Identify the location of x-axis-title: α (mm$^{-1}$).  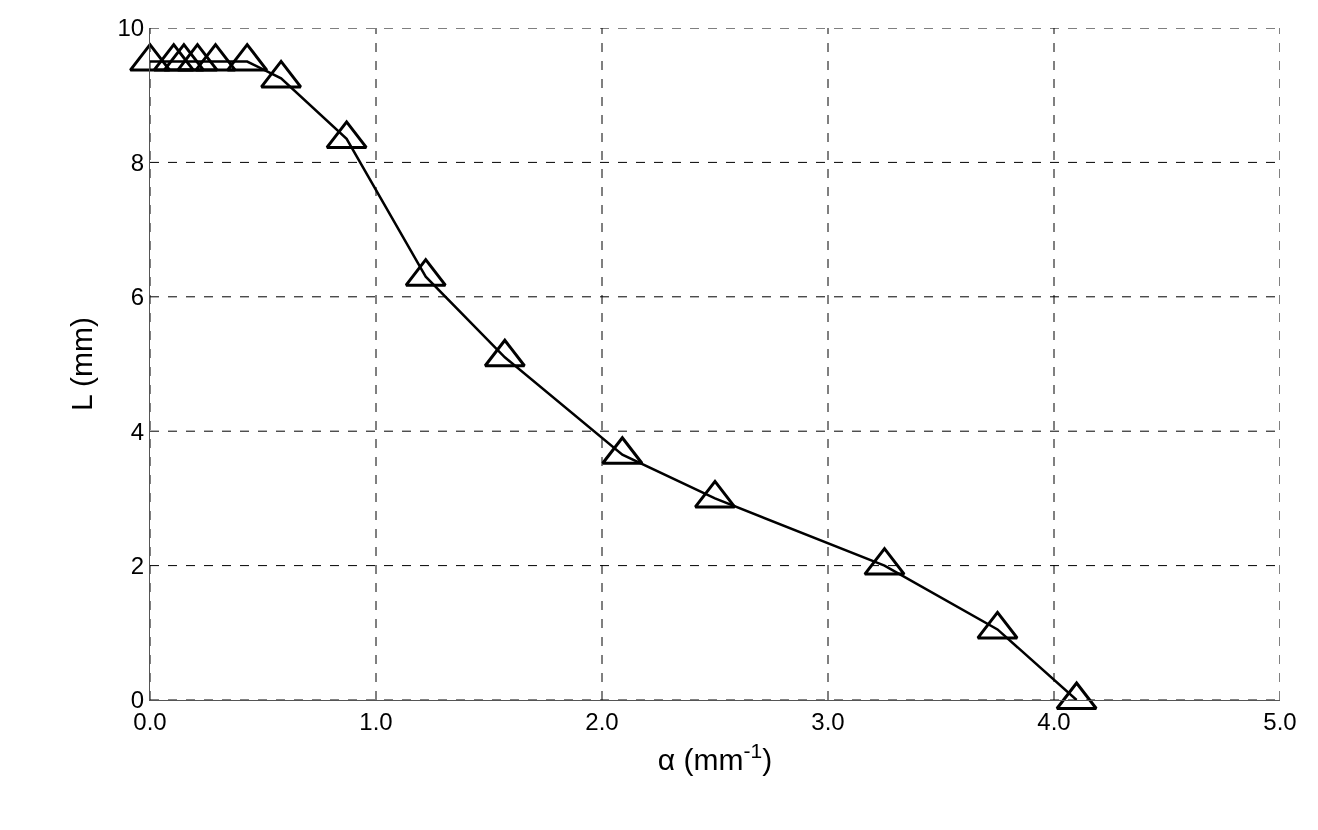
(715, 757).